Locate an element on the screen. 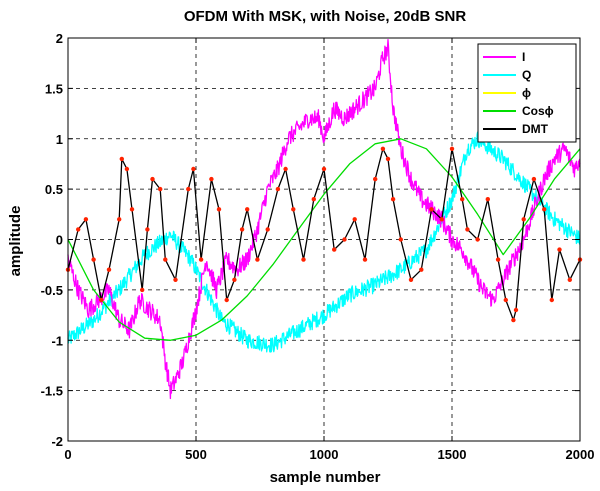 This screenshot has height=491, width=600. legend-label: DMT is located at coordinates (535, 129).